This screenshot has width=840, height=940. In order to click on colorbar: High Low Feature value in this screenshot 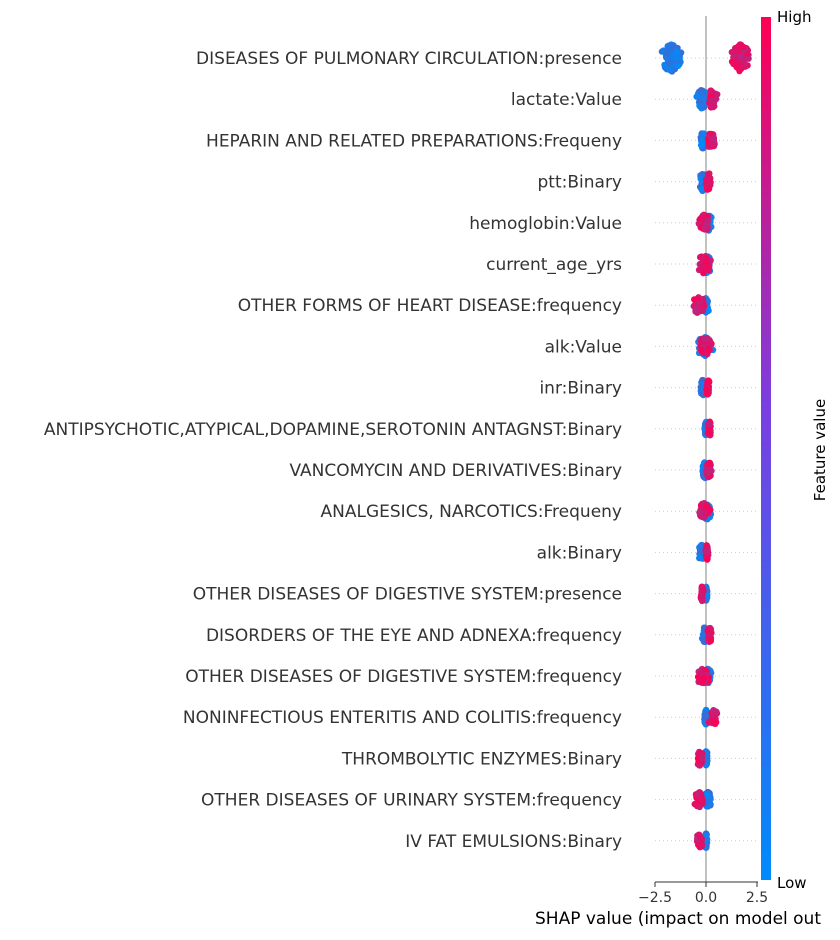, I will do `click(795, 450)`.